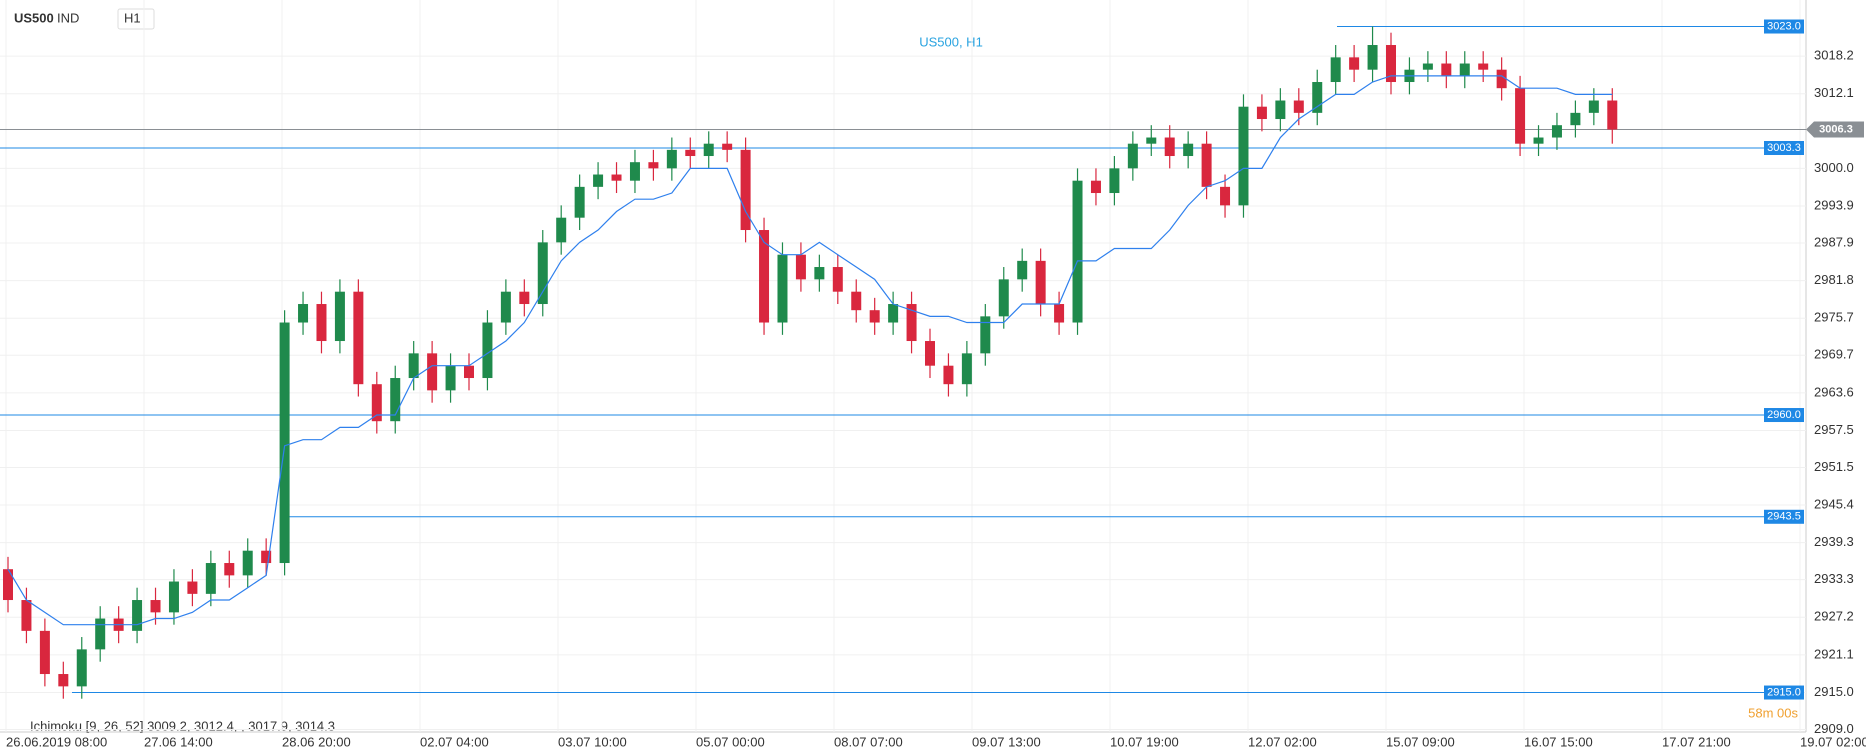 This screenshot has width=1866, height=756. What do you see at coordinates (1558, 741) in the screenshot?
I see `x-tick-label: 16.07 15:00` at bounding box center [1558, 741].